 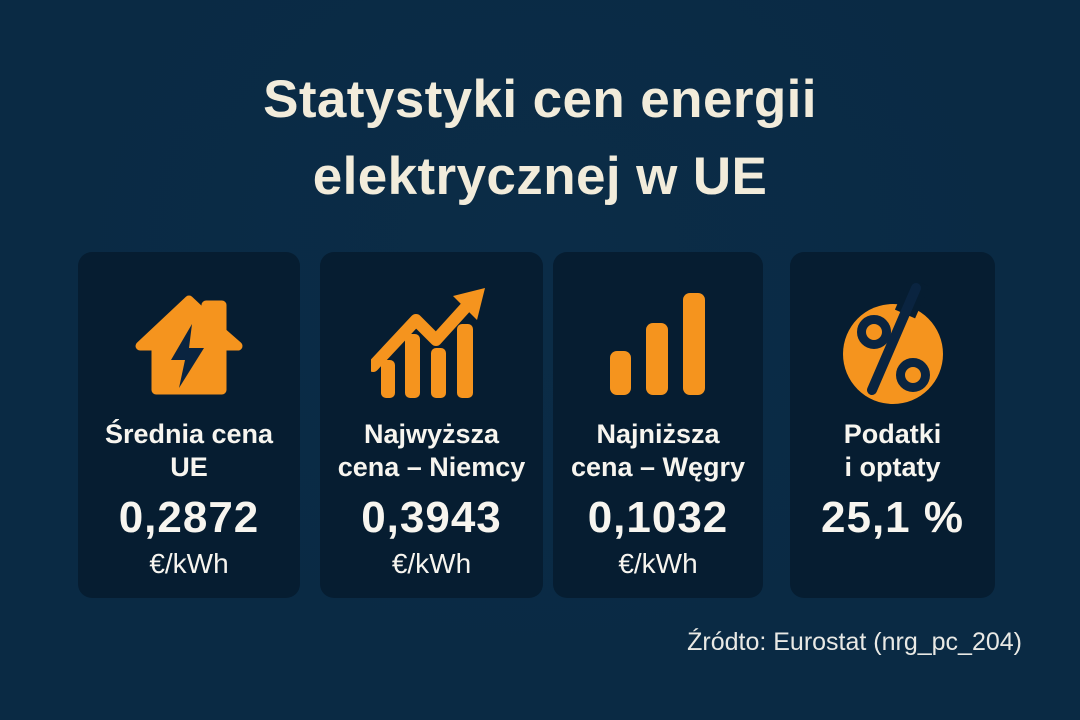 I want to click on percent-circle-icon, so click(x=893, y=344).